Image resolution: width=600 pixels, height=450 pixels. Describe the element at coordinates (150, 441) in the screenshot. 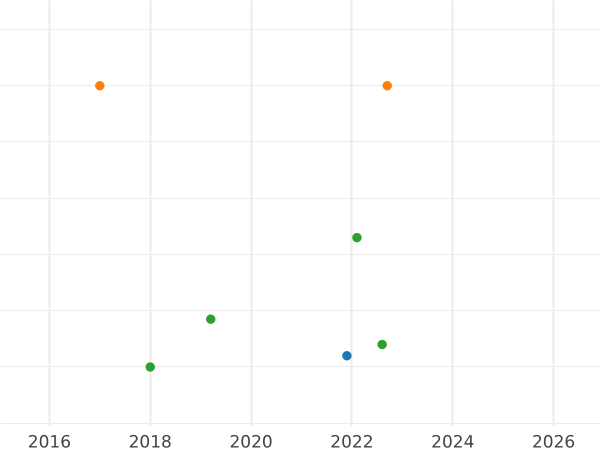

I see `x-tick-label: 2018` at that location.